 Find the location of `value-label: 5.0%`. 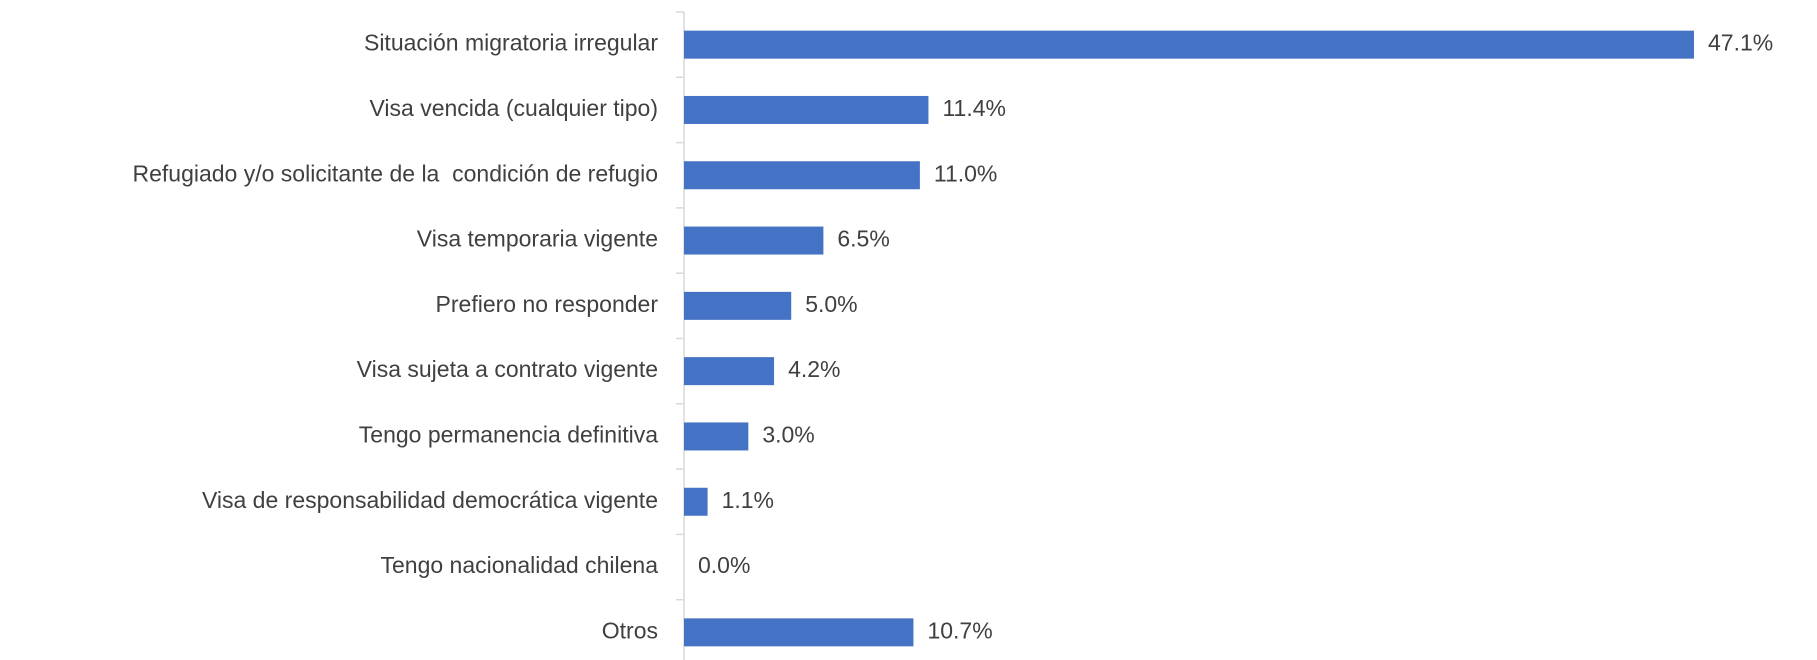

value-label: 5.0% is located at coordinates (831, 304).